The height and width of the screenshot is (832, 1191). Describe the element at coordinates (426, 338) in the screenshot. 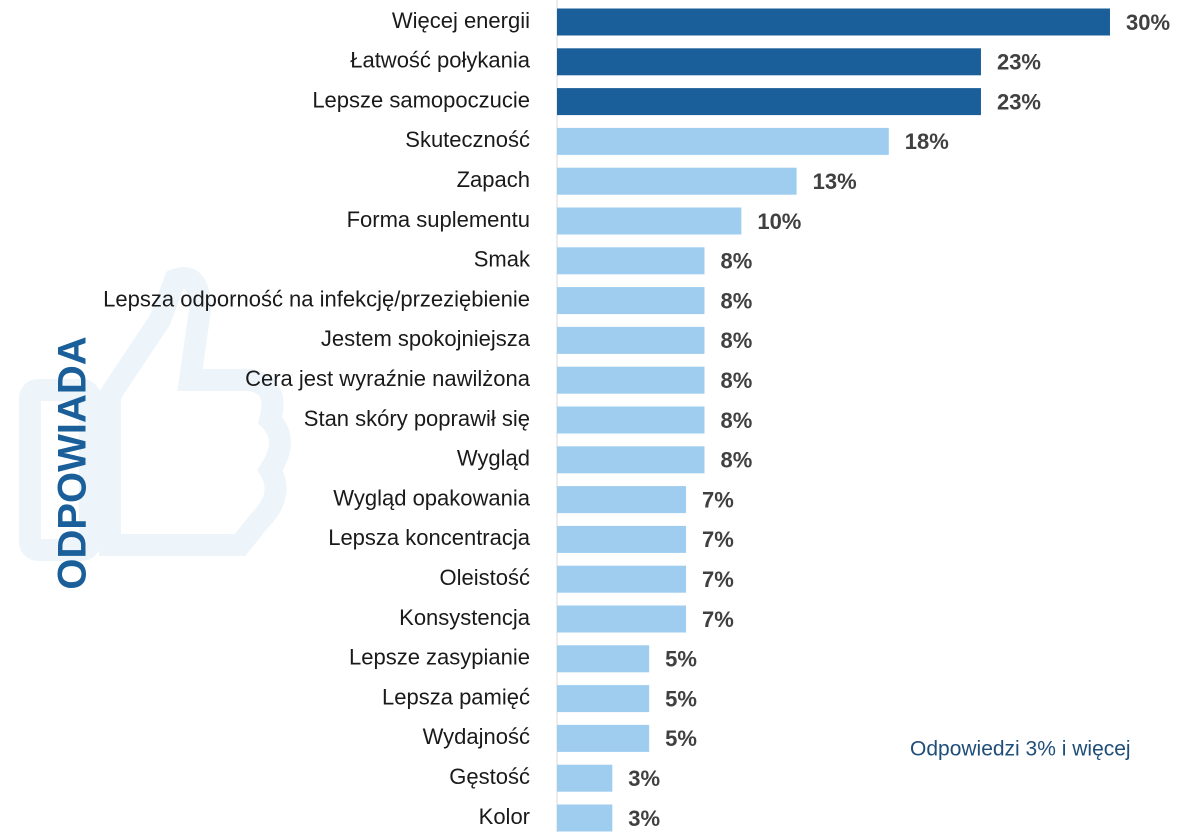

I see `category-label: Jestem spokojniejsza` at that location.